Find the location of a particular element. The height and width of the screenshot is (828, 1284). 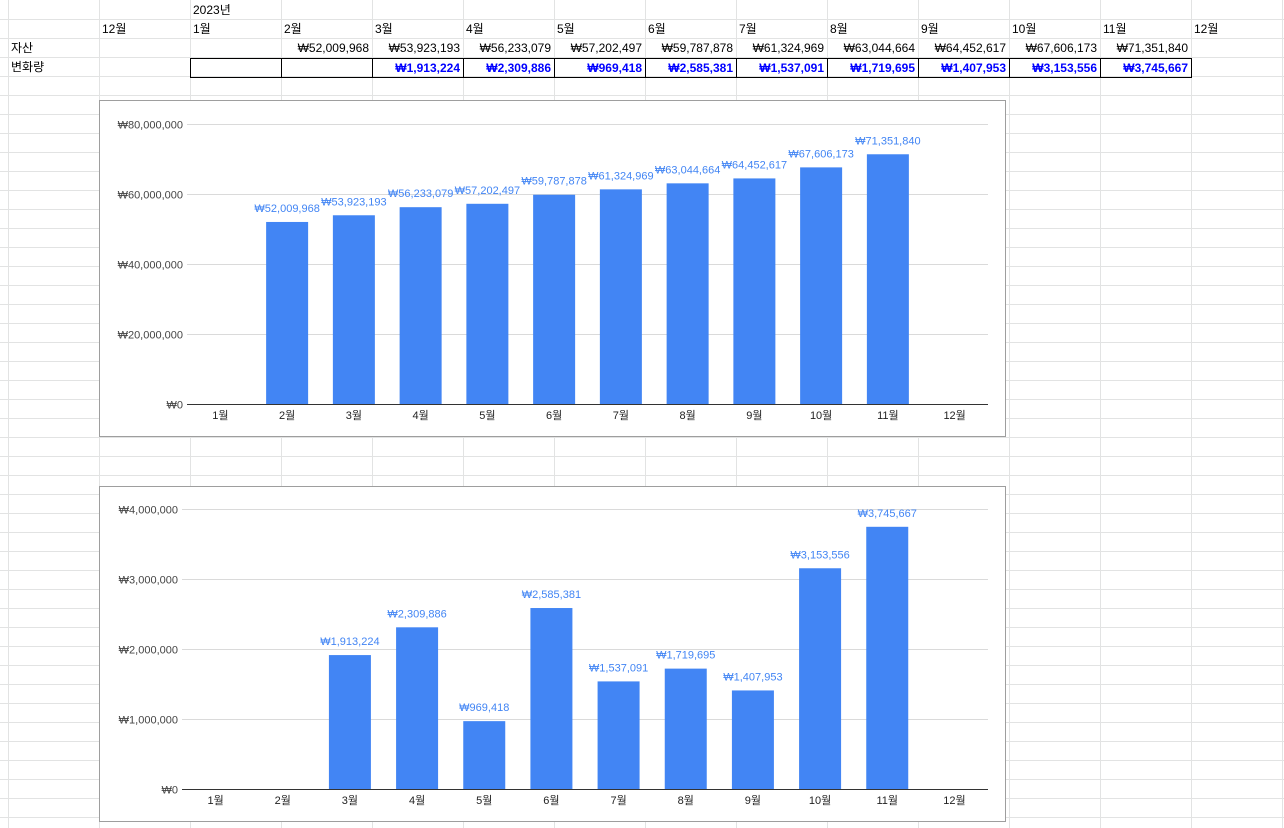

cell-asset-value: ₩63,044,664 is located at coordinates (879, 48).